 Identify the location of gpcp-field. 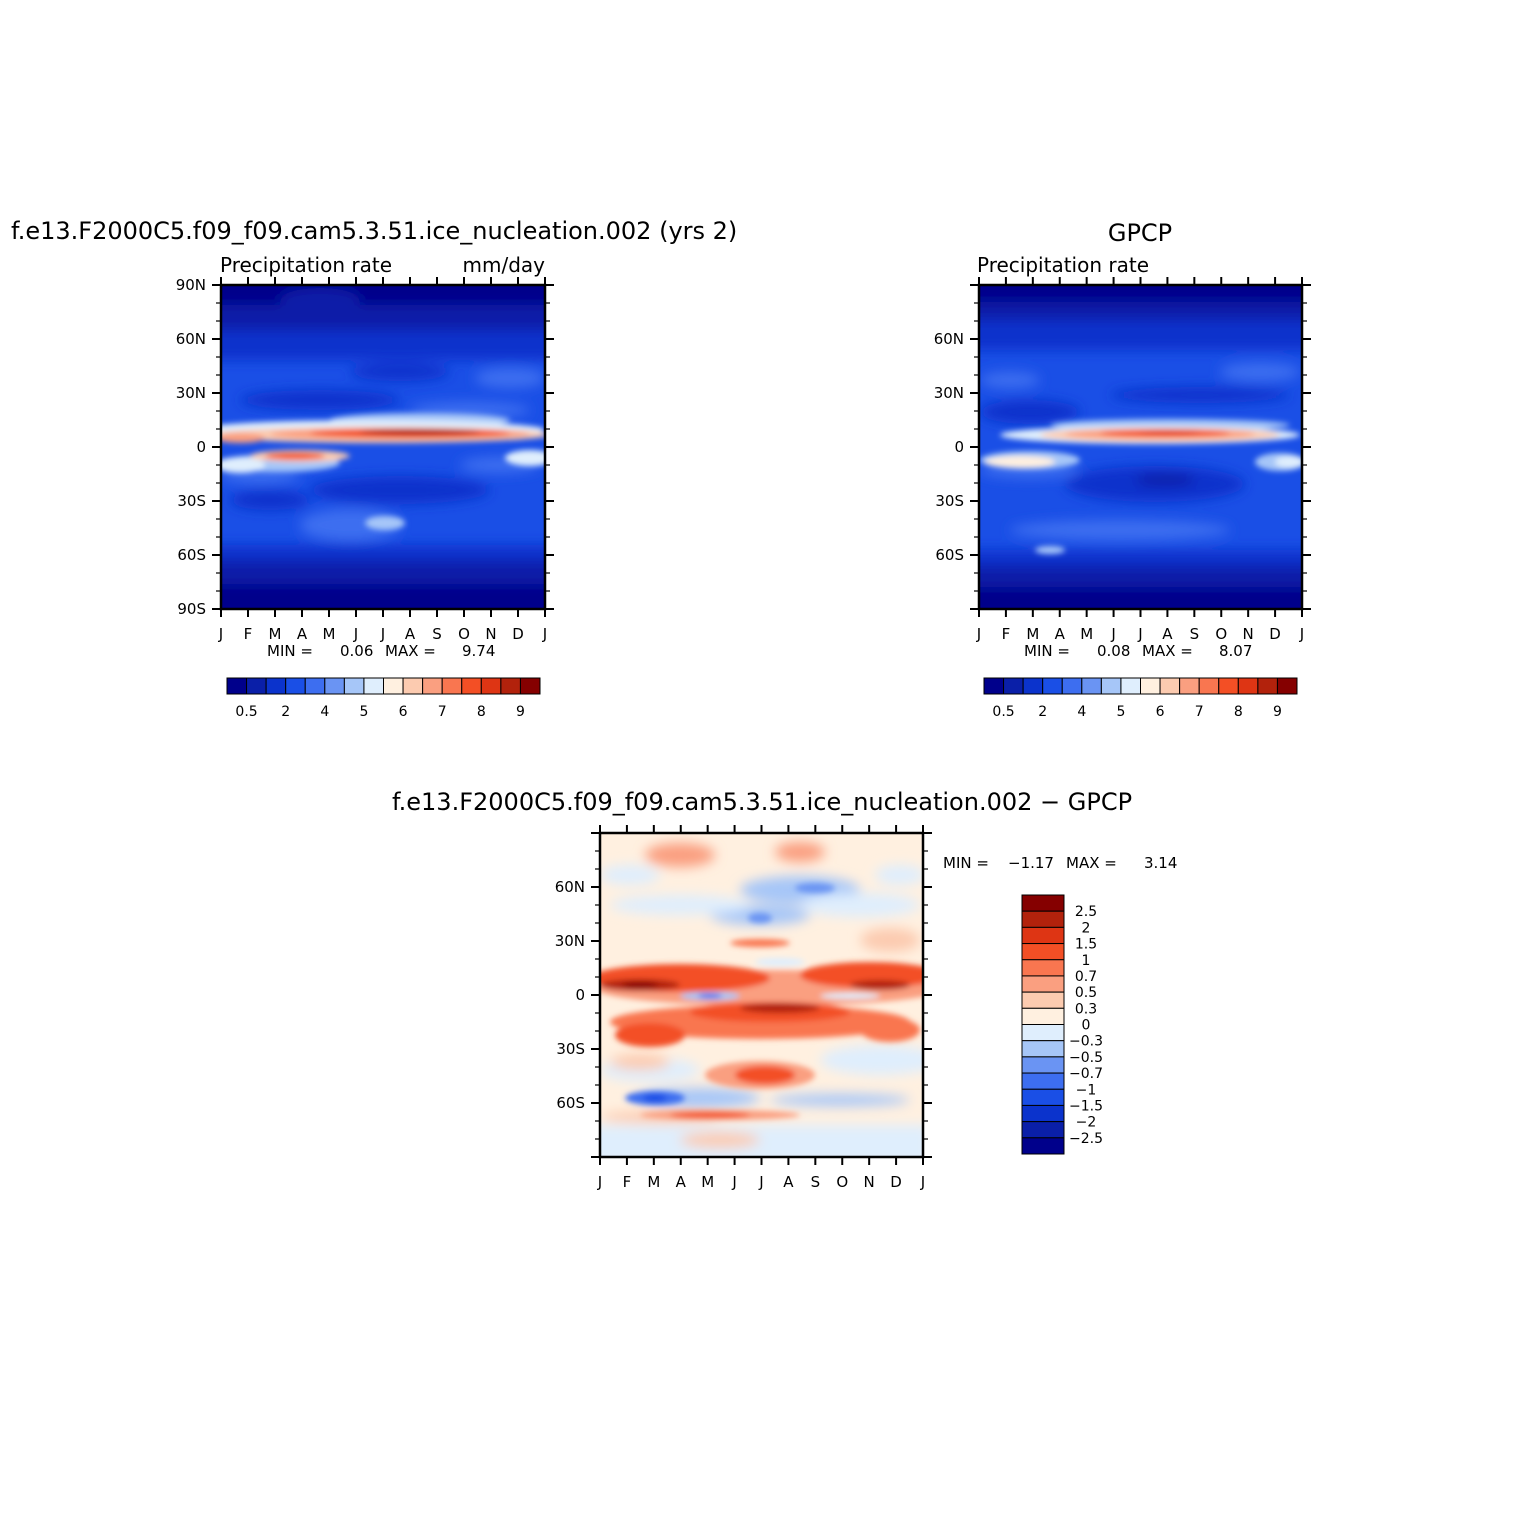
(1140, 447).